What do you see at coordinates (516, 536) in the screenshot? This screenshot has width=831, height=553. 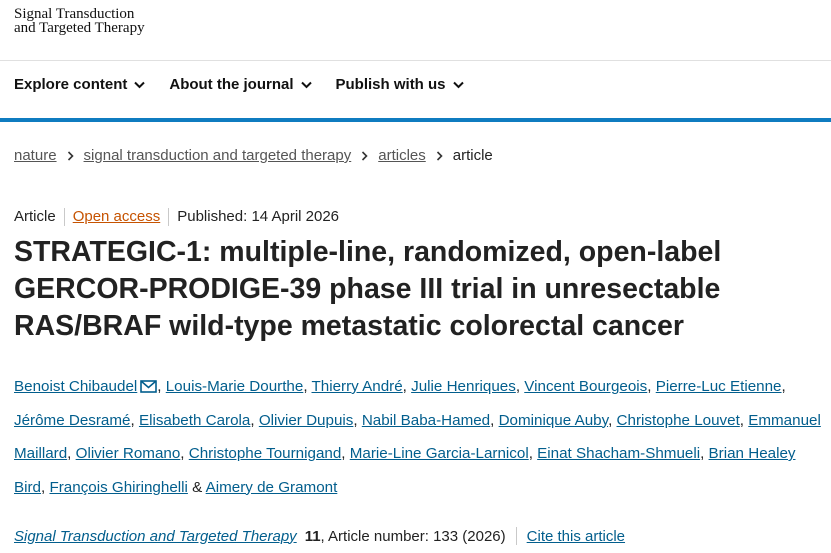 I see `separator` at bounding box center [516, 536].